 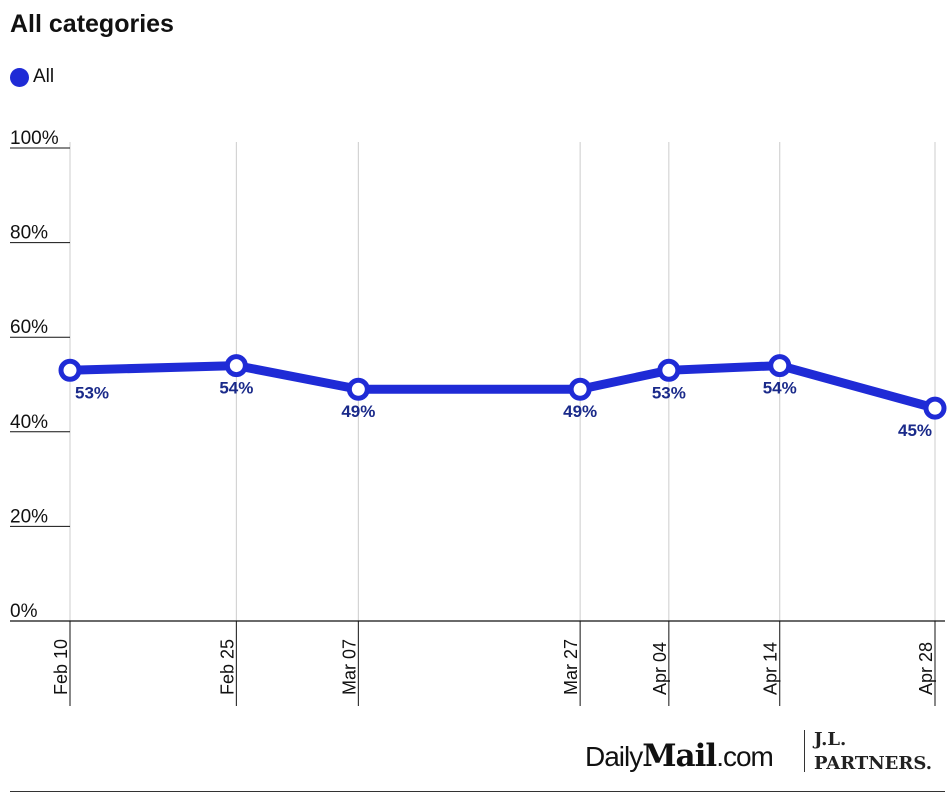 I want to click on x-tick-label: Feb 10, so click(x=61, y=667).